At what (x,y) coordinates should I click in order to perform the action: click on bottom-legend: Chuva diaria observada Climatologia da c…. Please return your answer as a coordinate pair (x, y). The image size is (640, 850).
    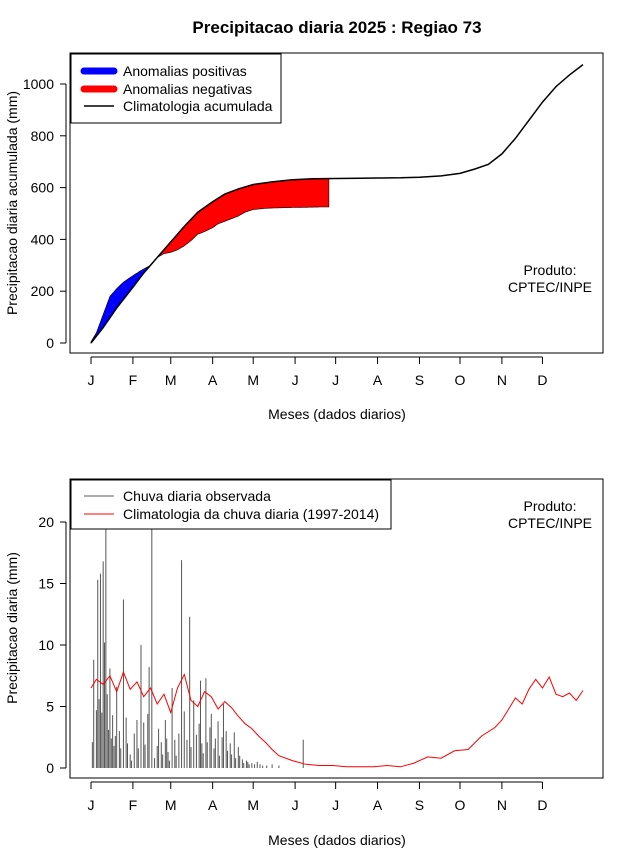
    Looking at the image, I should click on (231, 504).